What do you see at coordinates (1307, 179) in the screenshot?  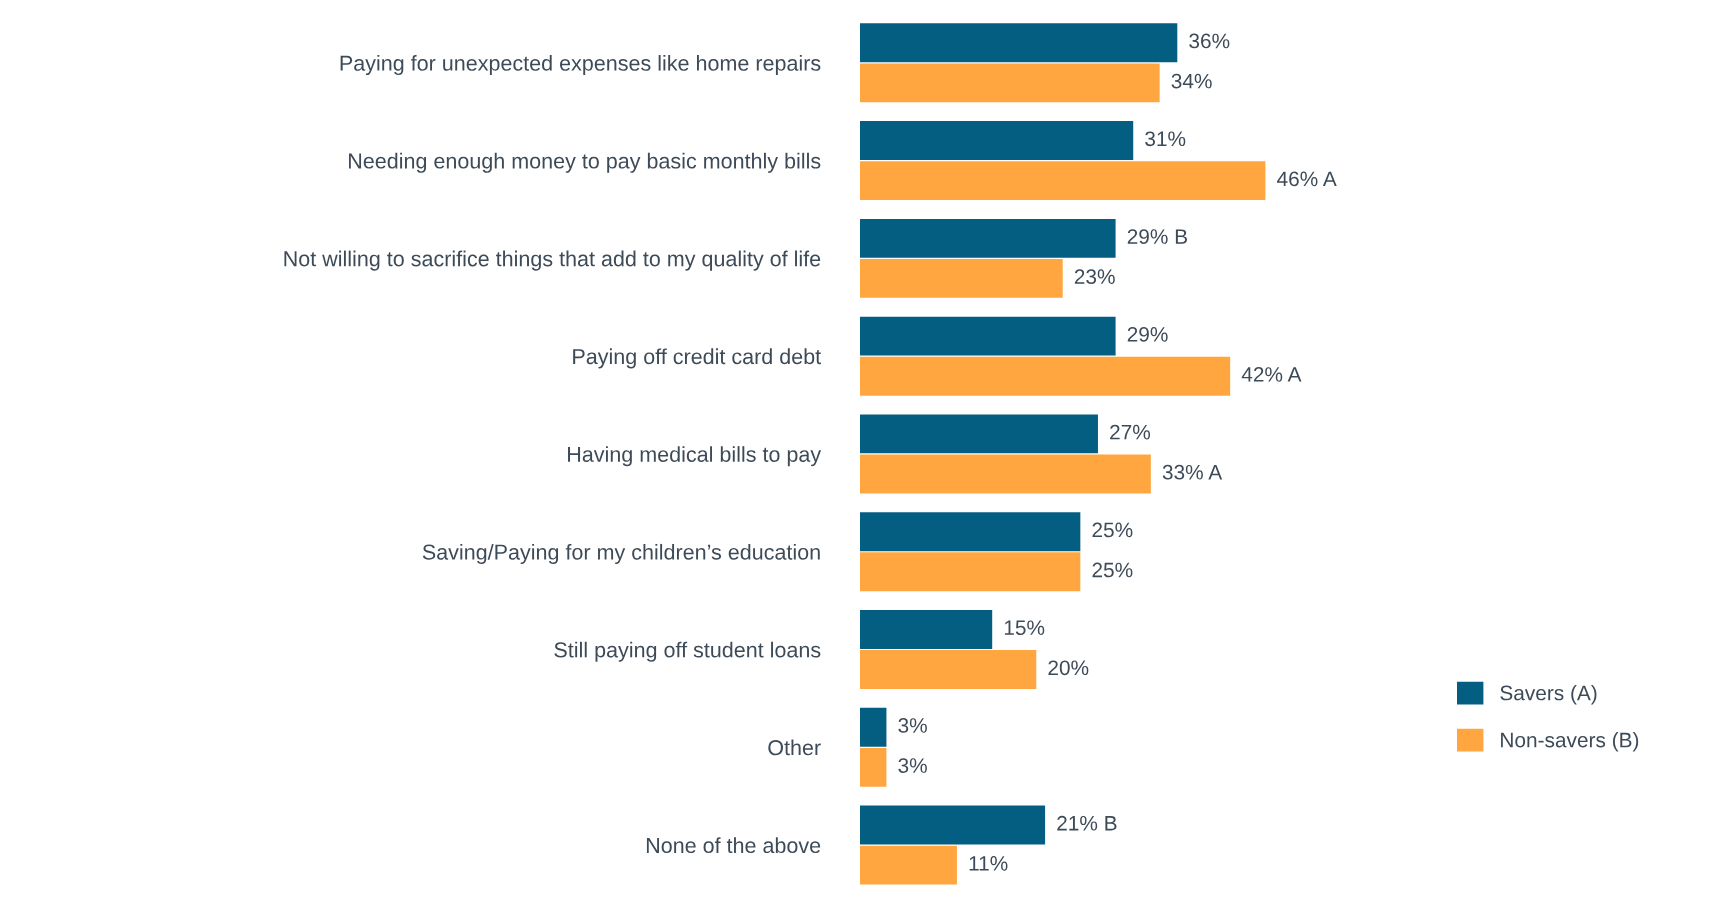 I see `data-label: 46% A` at bounding box center [1307, 179].